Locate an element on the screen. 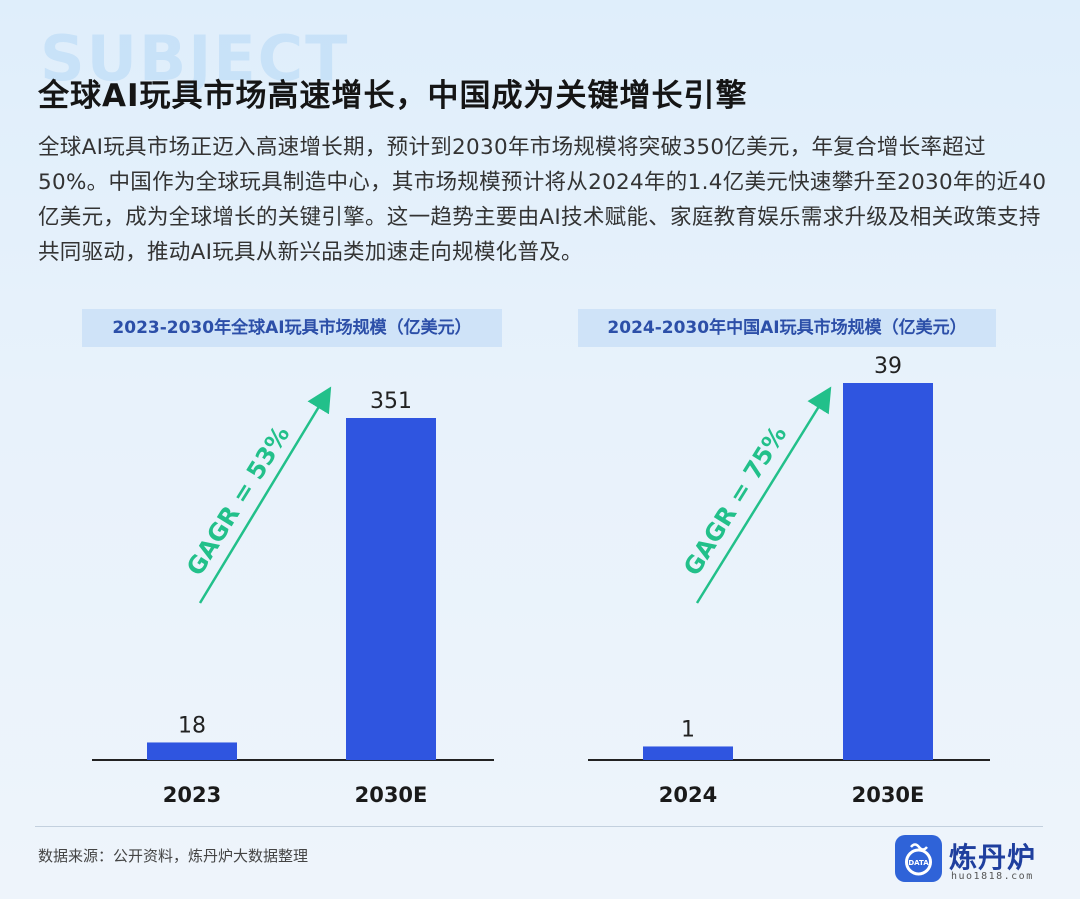 The height and width of the screenshot is (899, 1080). x-tick-label-2023: 2023 is located at coordinates (192, 795).